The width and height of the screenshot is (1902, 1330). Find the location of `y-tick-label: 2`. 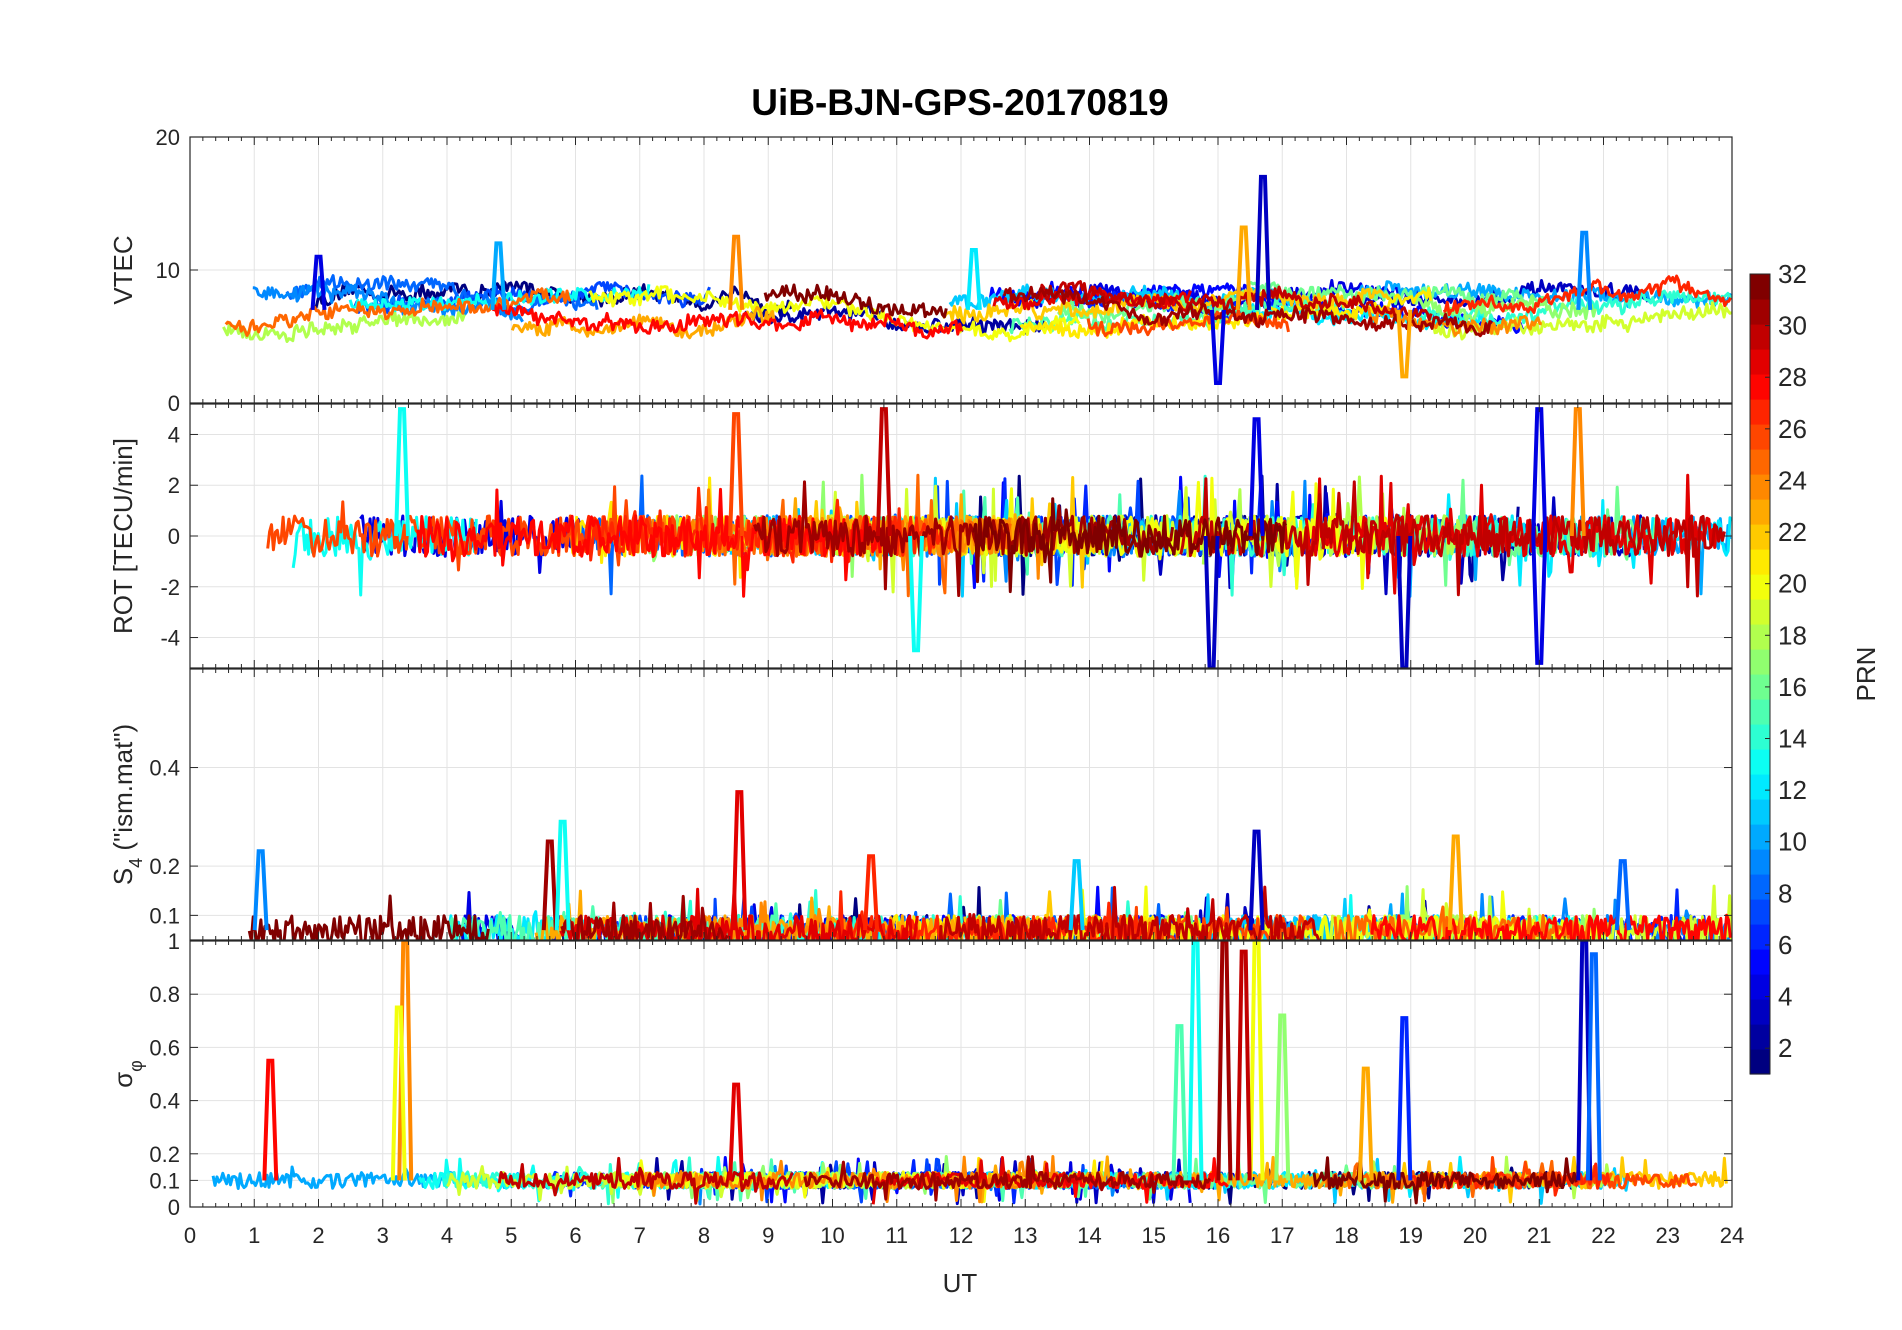

y-tick-label: 2 is located at coordinates (174, 485).